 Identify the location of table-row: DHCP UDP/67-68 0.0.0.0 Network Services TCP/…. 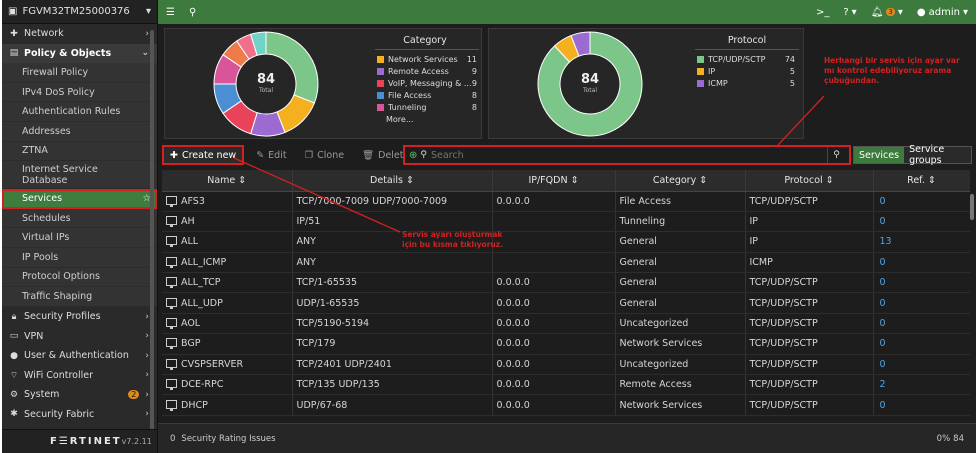
(566, 405).